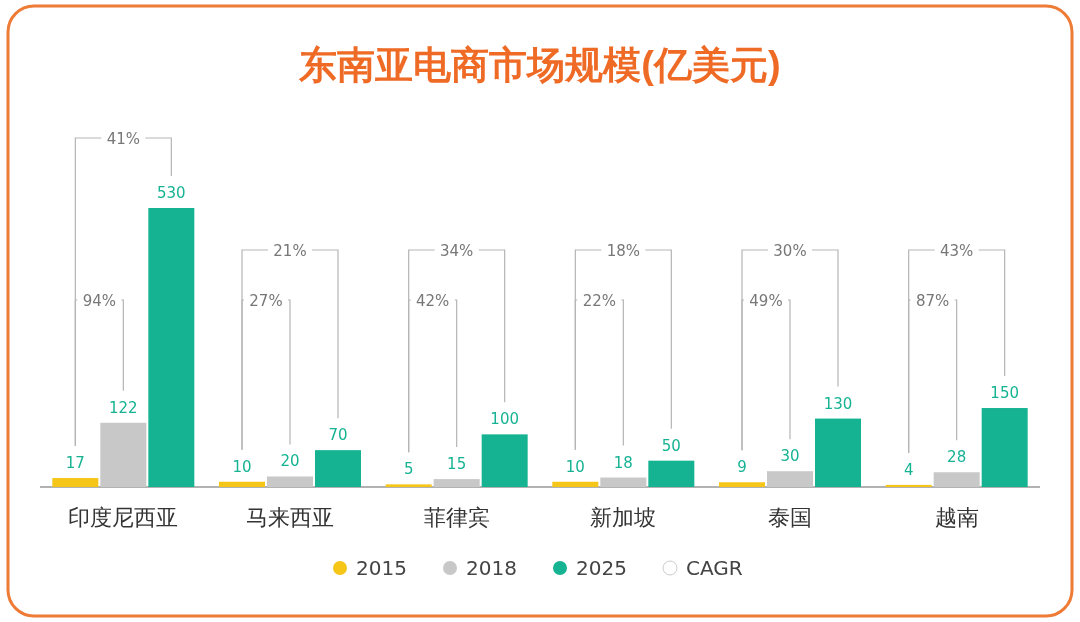  I want to click on data-label: 18, so click(623, 462).